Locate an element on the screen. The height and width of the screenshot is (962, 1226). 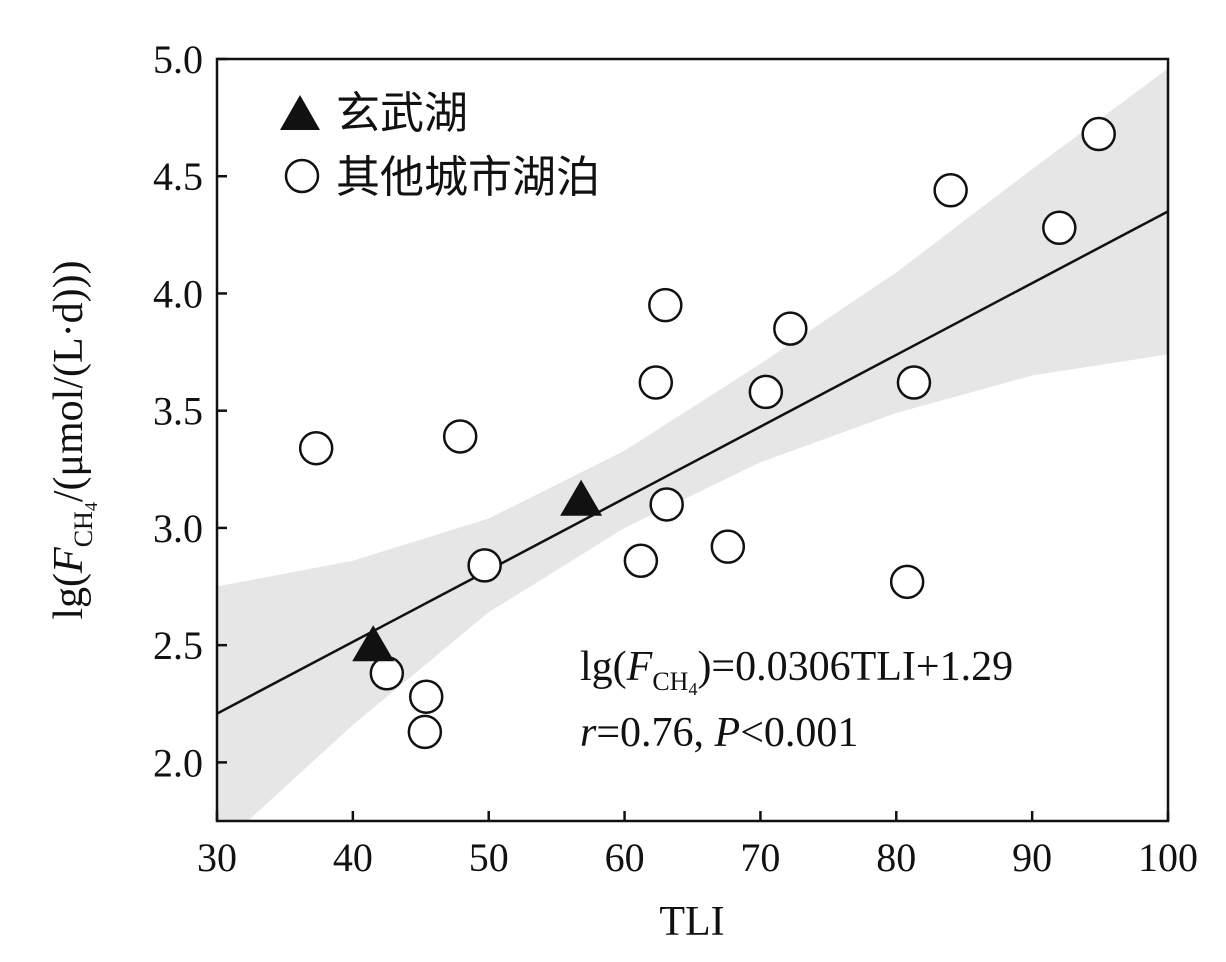
x-tick-label: 40 is located at coordinates (353, 857).